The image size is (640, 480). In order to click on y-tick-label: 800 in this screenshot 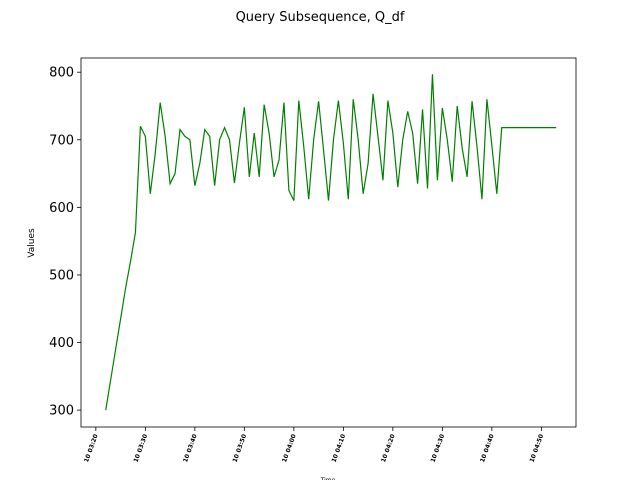, I will do `click(61, 73)`.